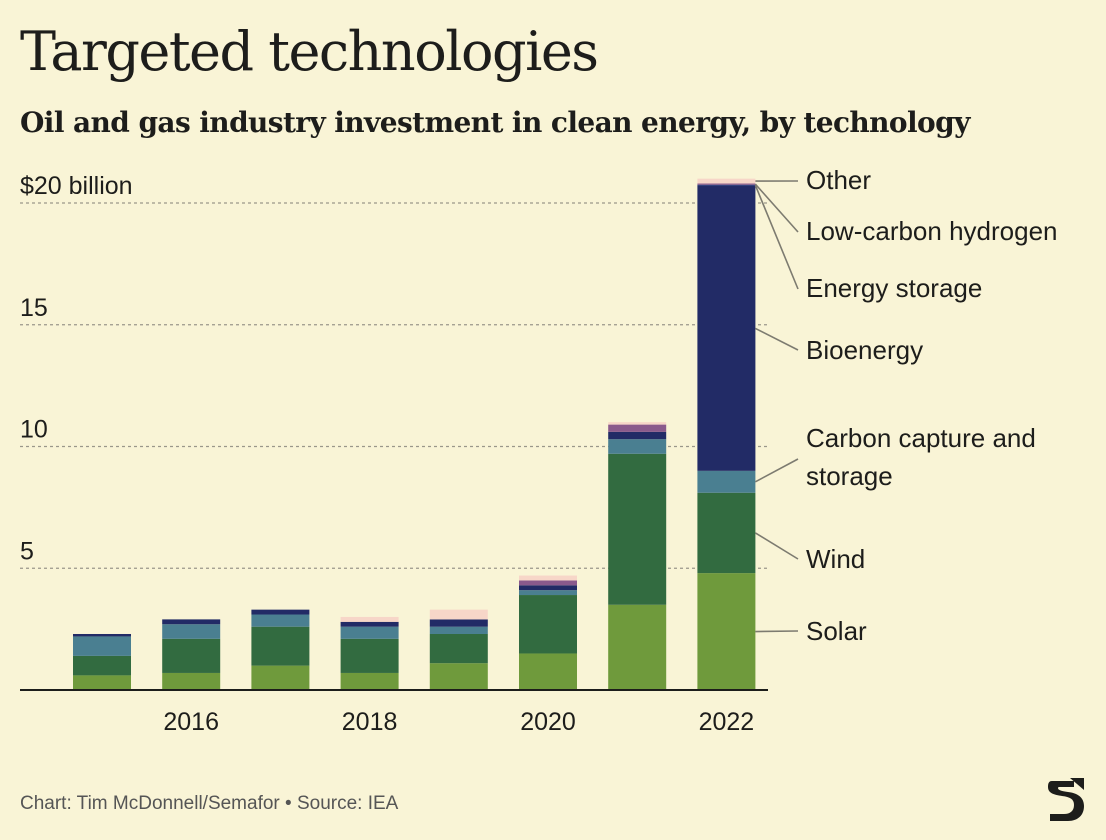 This screenshot has height=840, width=1106. Describe the element at coordinates (726, 181) in the screenshot. I see `bar-other-2022` at that location.